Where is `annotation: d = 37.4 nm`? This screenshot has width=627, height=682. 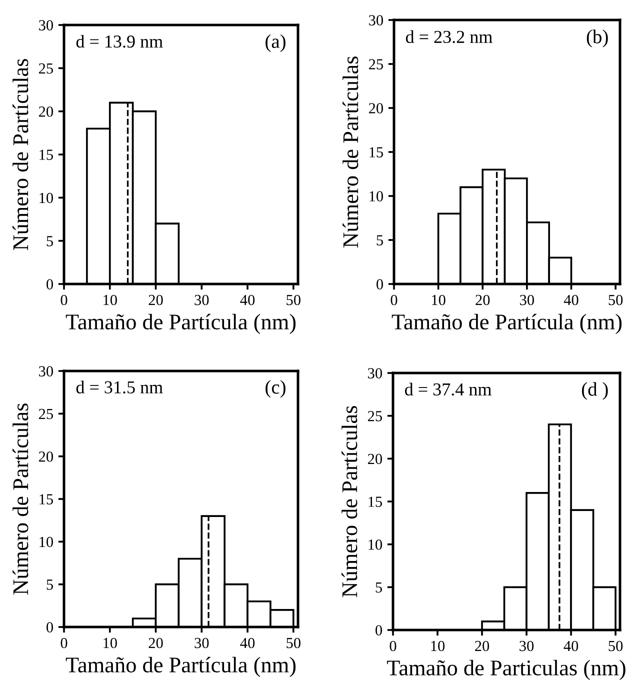 annotation: d = 37.4 nm is located at coordinates (448, 389).